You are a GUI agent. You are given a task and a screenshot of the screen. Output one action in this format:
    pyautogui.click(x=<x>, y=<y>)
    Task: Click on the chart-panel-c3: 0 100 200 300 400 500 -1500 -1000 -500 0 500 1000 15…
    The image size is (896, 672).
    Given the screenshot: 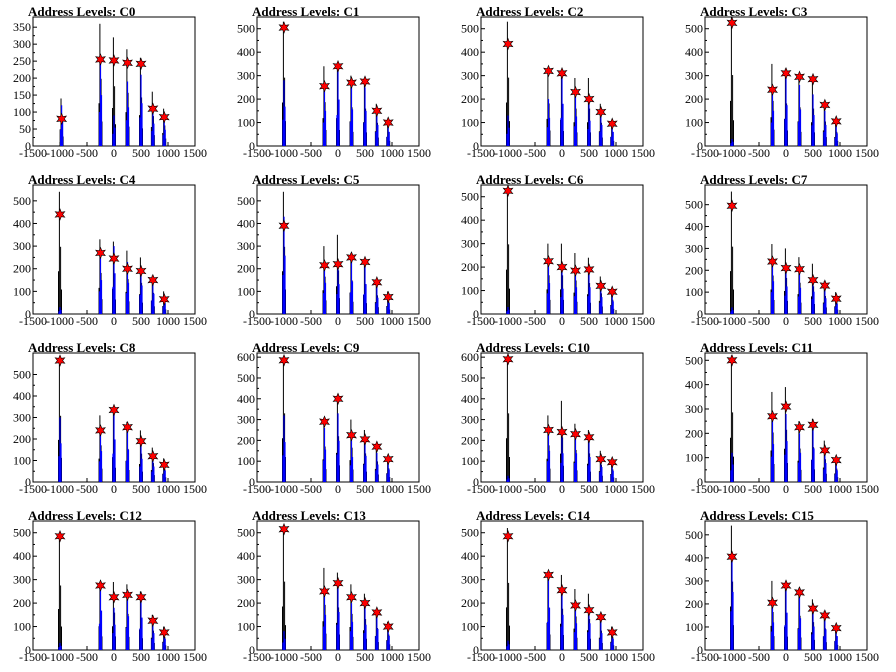 What is the action you would take?
    pyautogui.click(x=784, y=84)
    